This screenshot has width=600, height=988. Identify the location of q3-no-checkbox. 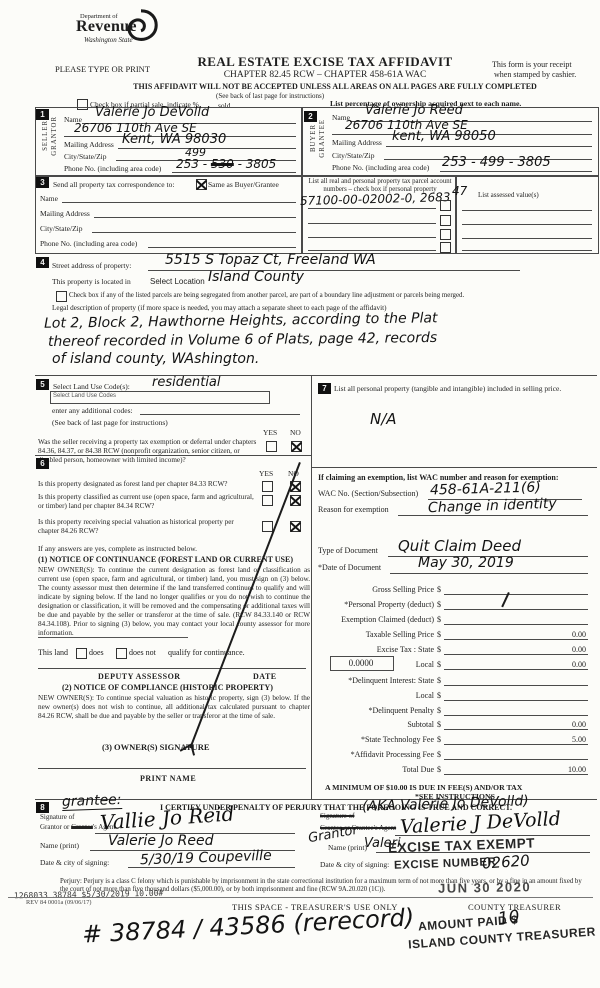
(295, 526).